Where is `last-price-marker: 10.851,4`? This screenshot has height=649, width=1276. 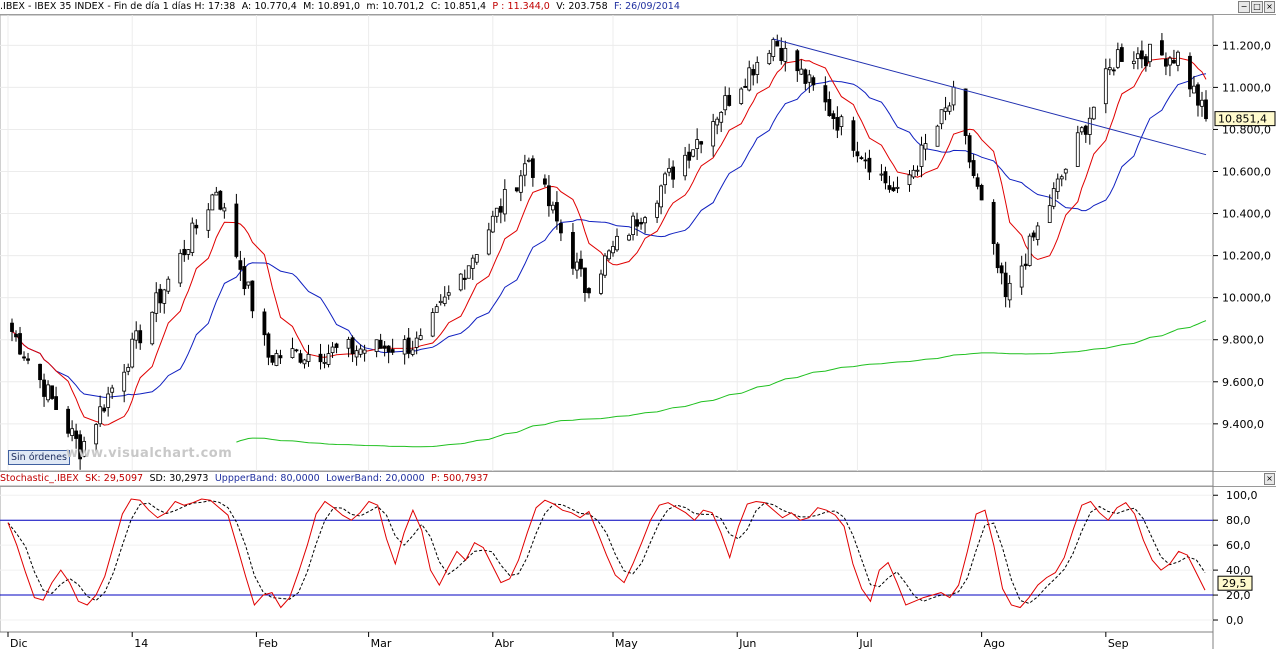 last-price-marker: 10.851,4 is located at coordinates (1245, 119).